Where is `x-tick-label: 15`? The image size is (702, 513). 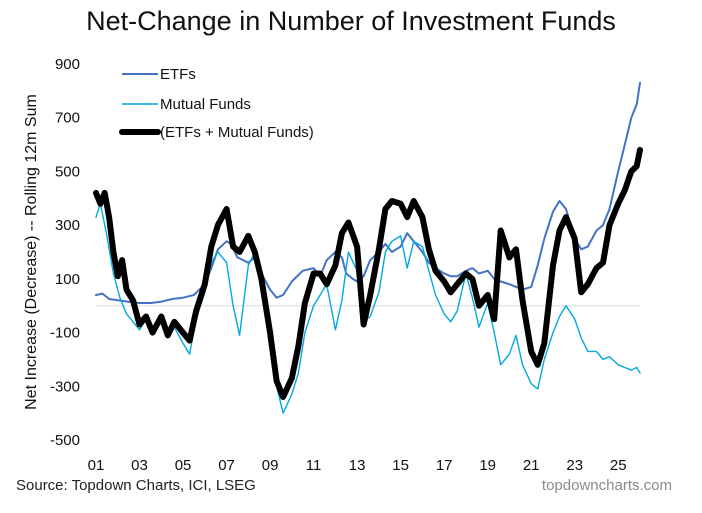 x-tick-label: 15 is located at coordinates (400, 465).